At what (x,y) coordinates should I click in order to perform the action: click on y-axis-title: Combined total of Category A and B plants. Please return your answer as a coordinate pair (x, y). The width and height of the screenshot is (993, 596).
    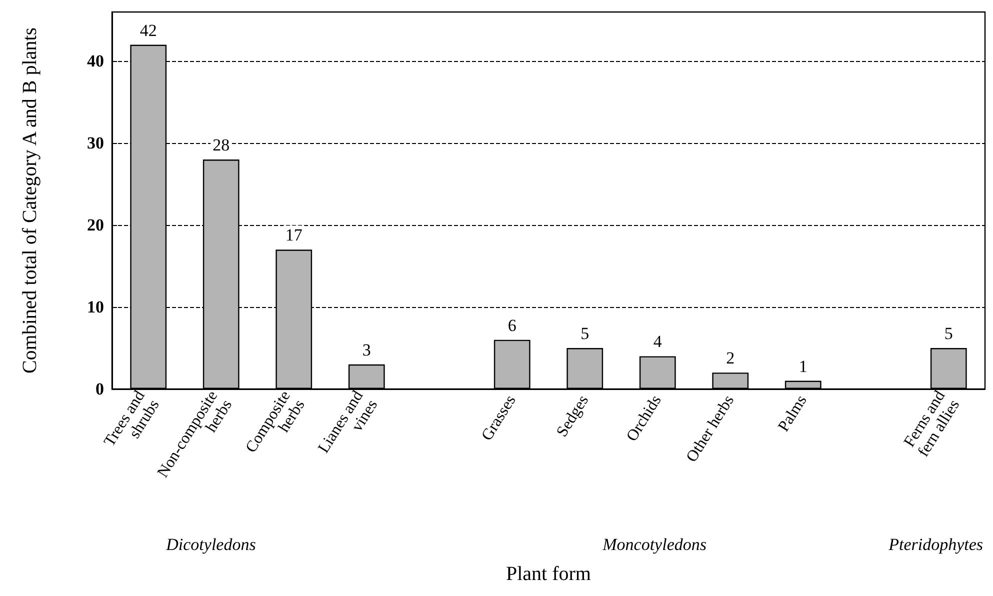
    Looking at the image, I should click on (30, 200).